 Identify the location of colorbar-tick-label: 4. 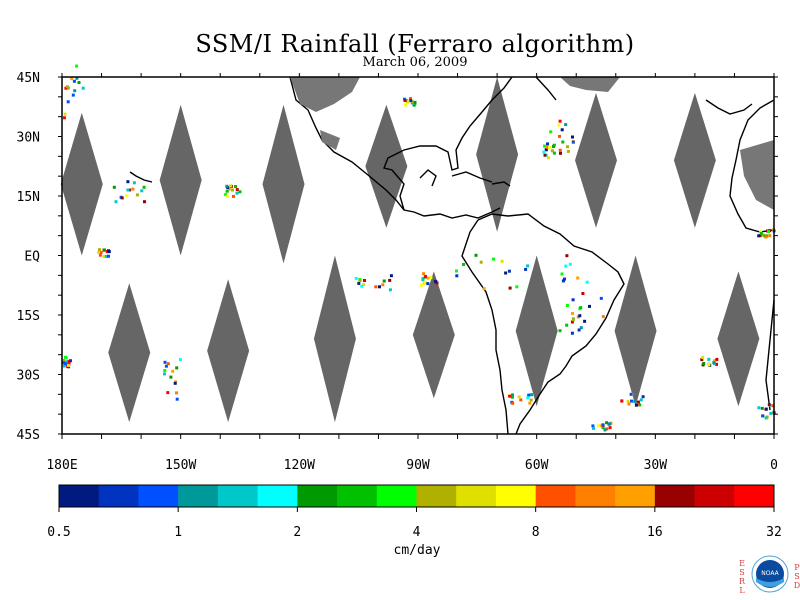
(417, 532).